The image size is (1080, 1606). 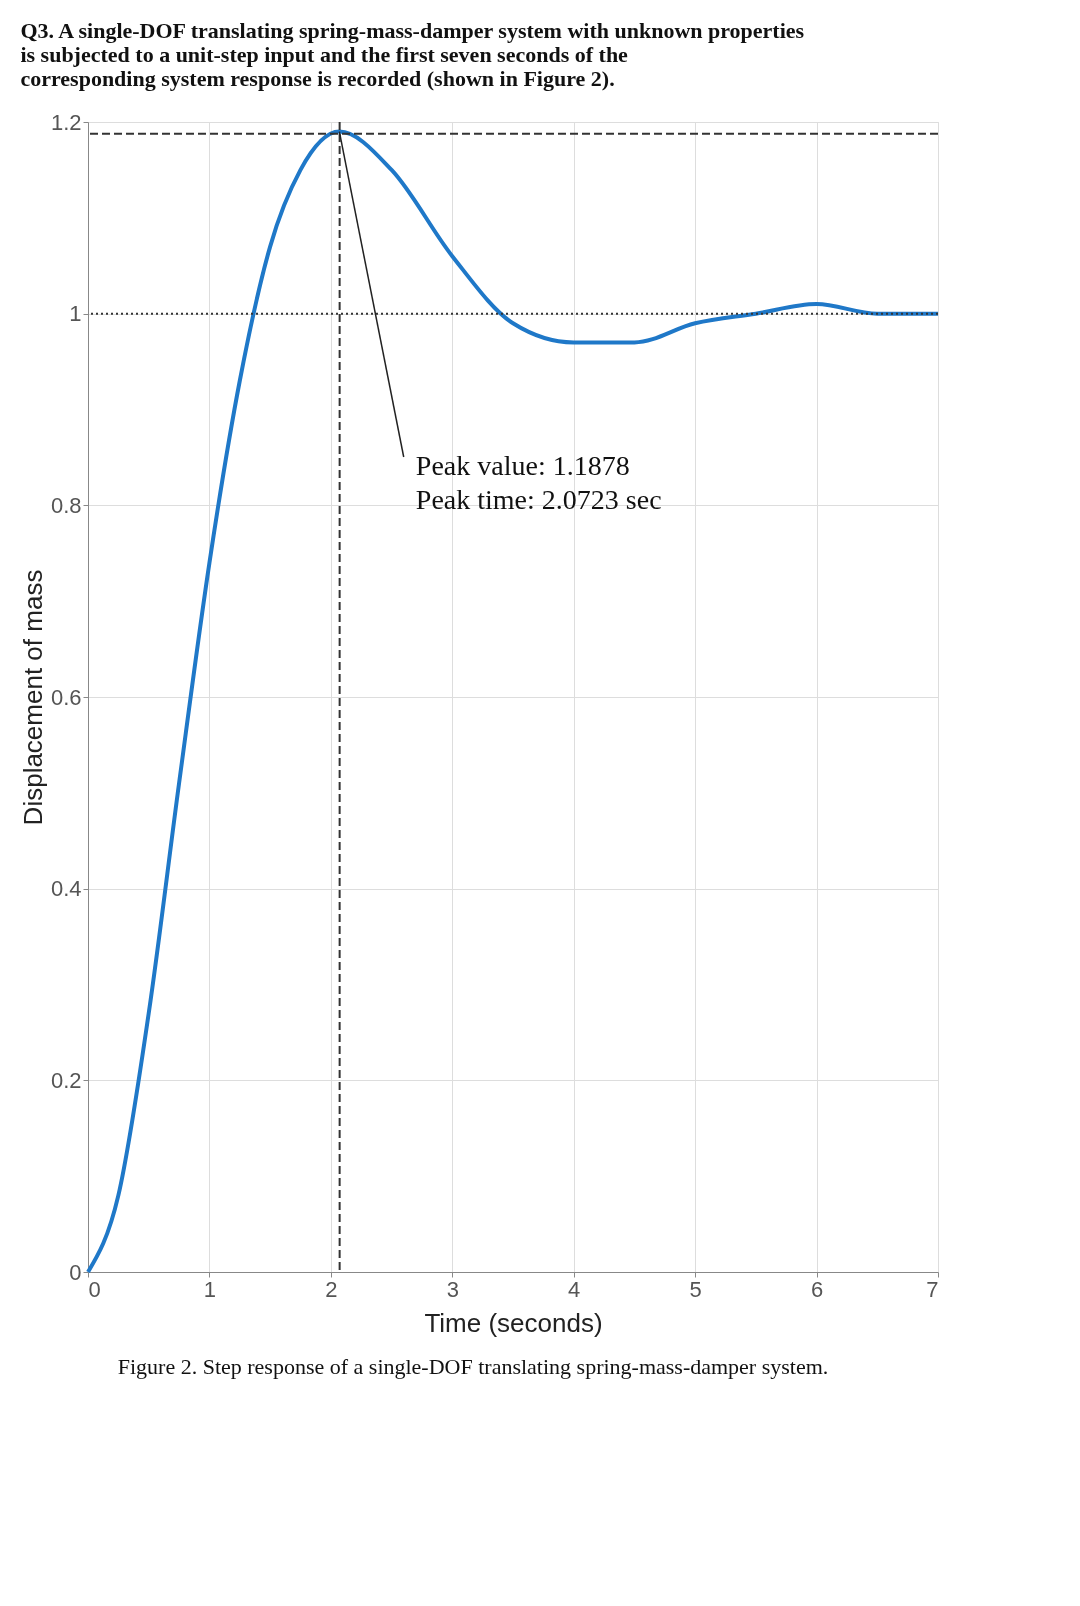 I want to click on y-tick-label: 1.2, so click(x=66, y=122).